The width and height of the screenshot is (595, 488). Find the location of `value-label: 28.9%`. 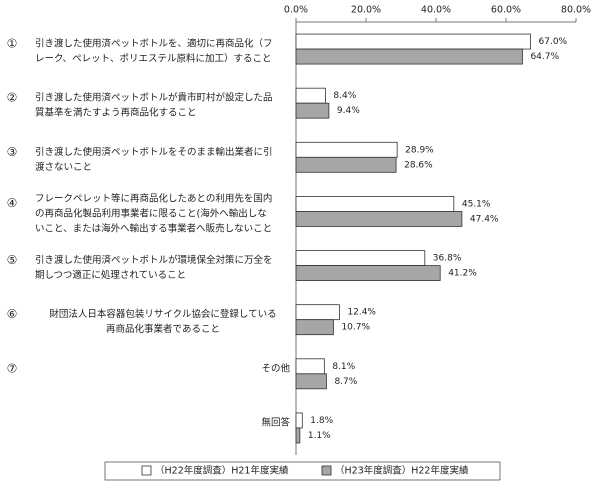

value-label: 28.9% is located at coordinates (419, 150).